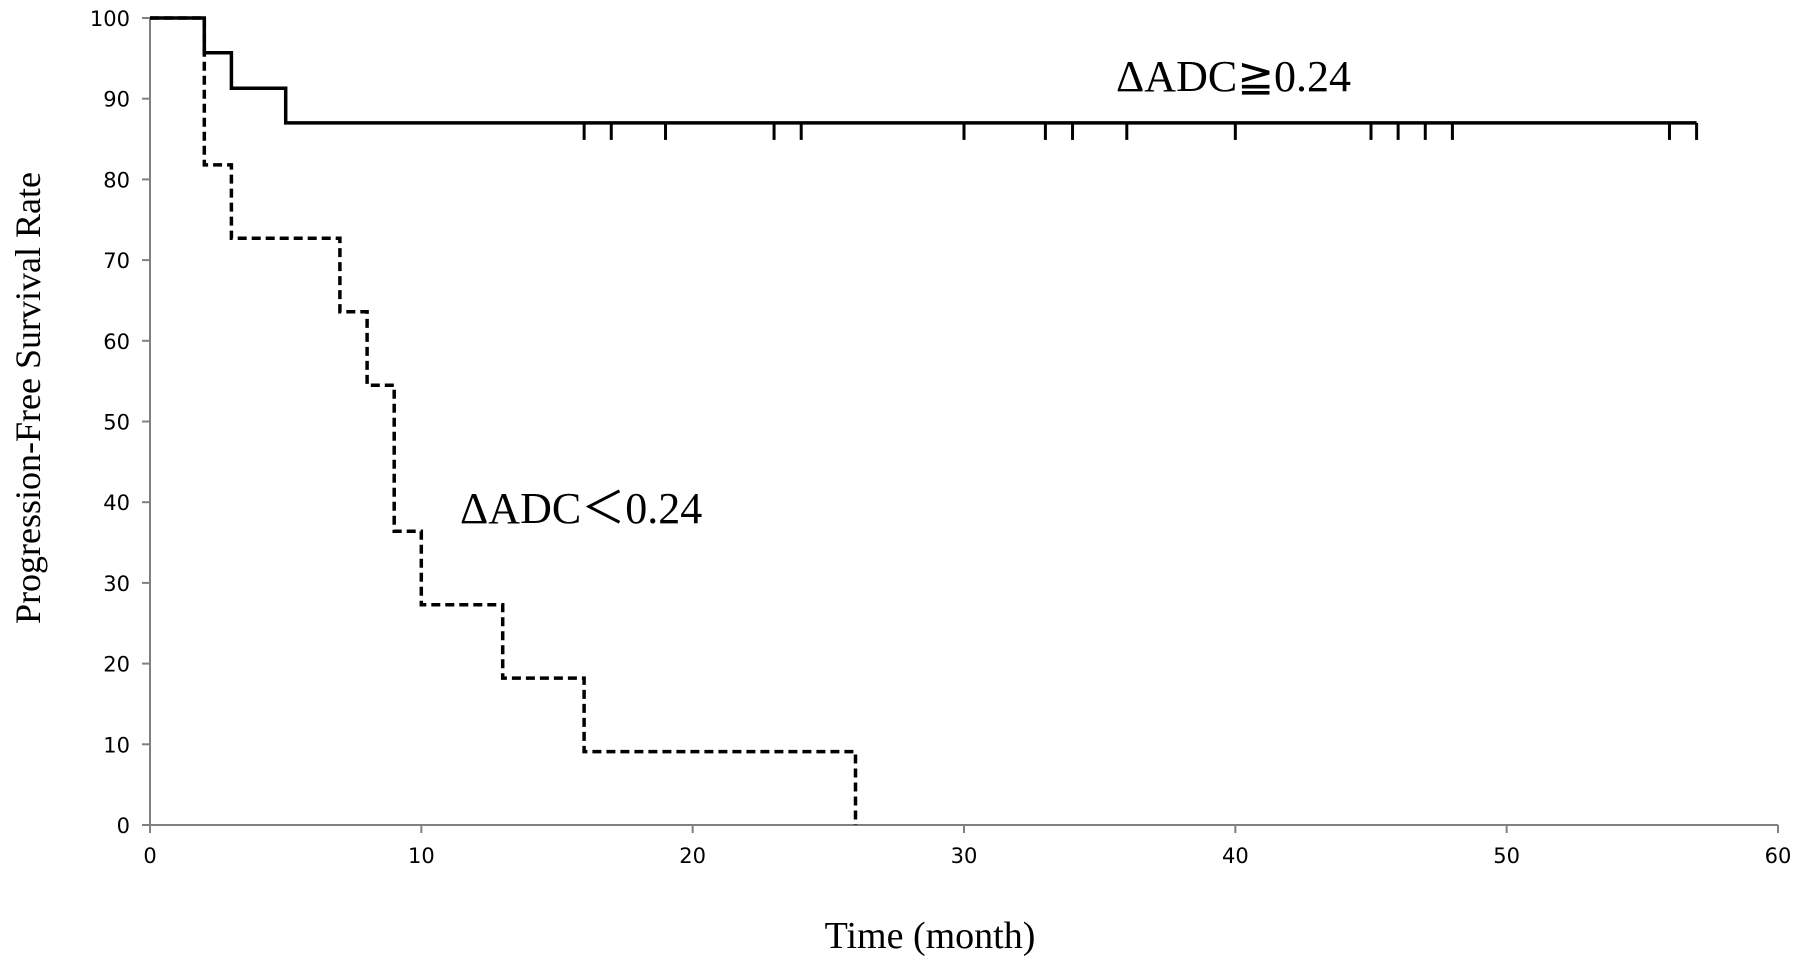 The image size is (1800, 960). What do you see at coordinates (116, 180) in the screenshot?
I see `y-tick-label: 80` at bounding box center [116, 180].